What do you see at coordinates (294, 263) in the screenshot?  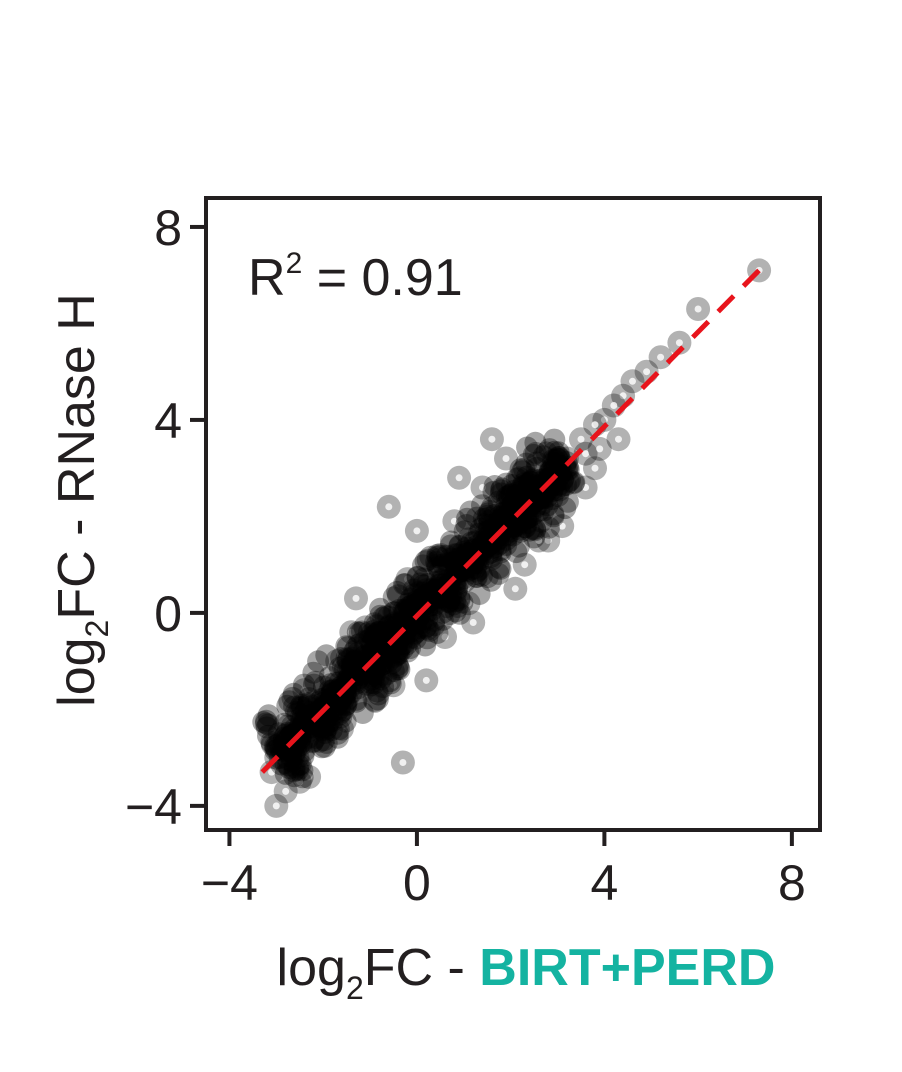 I see `annotation-superscript: 2` at bounding box center [294, 263].